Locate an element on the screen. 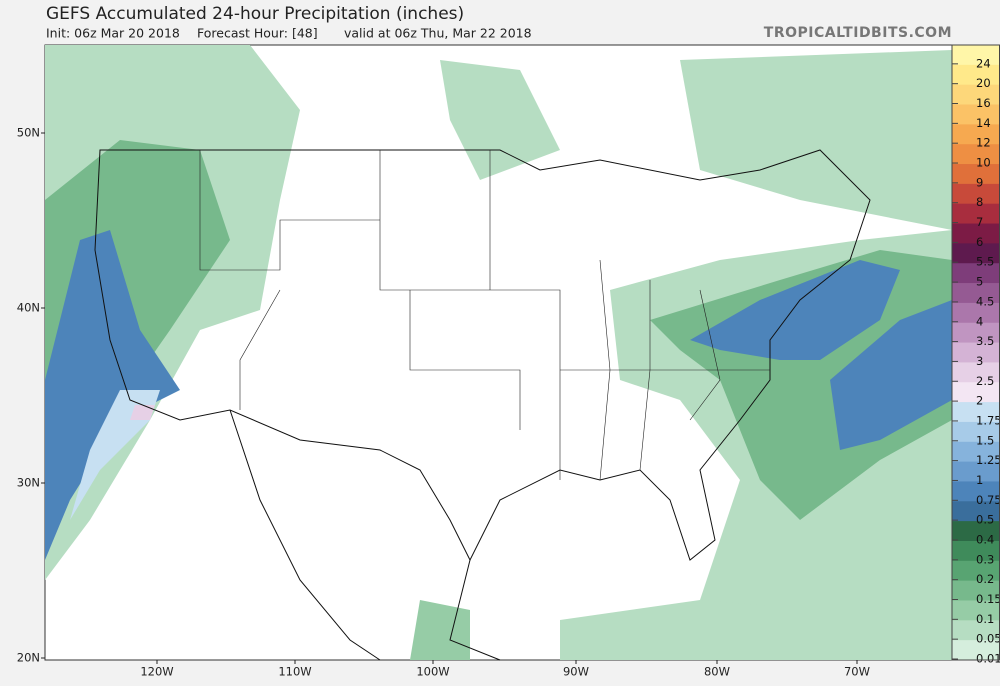 The width and height of the screenshot is (1000, 686). forecast-hour: Forecast Hour: [48] is located at coordinates (257, 33).